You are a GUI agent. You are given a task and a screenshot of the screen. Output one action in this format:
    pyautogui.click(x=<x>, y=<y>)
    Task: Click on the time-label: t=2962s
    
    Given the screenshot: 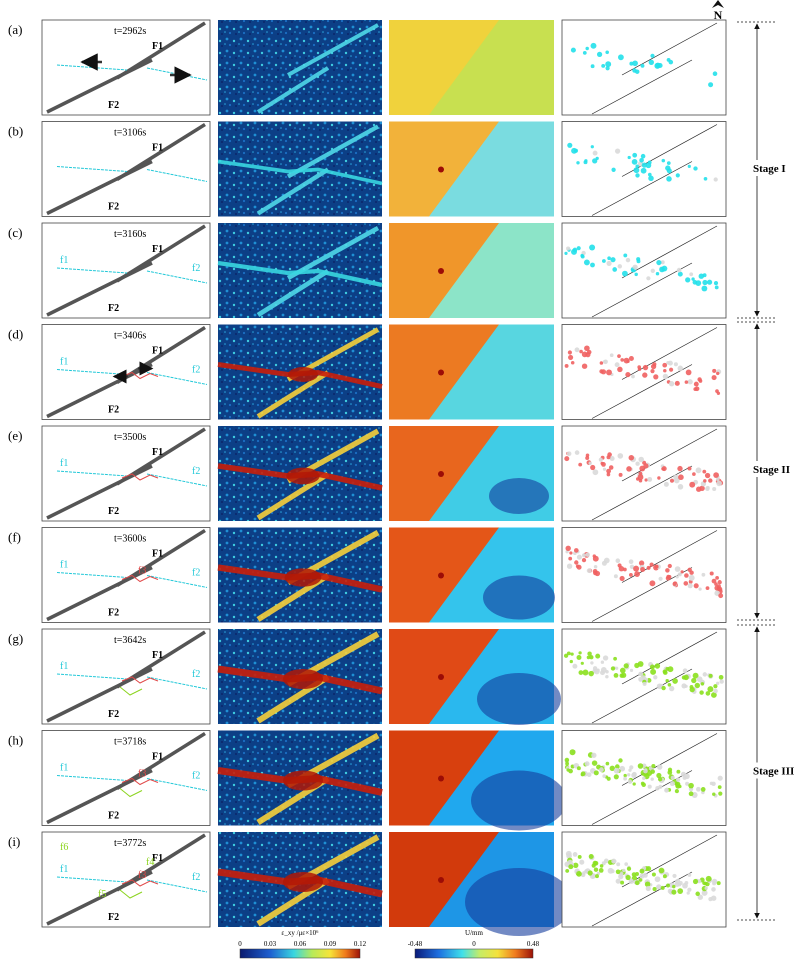 What is the action you would take?
    pyautogui.click(x=130, y=31)
    